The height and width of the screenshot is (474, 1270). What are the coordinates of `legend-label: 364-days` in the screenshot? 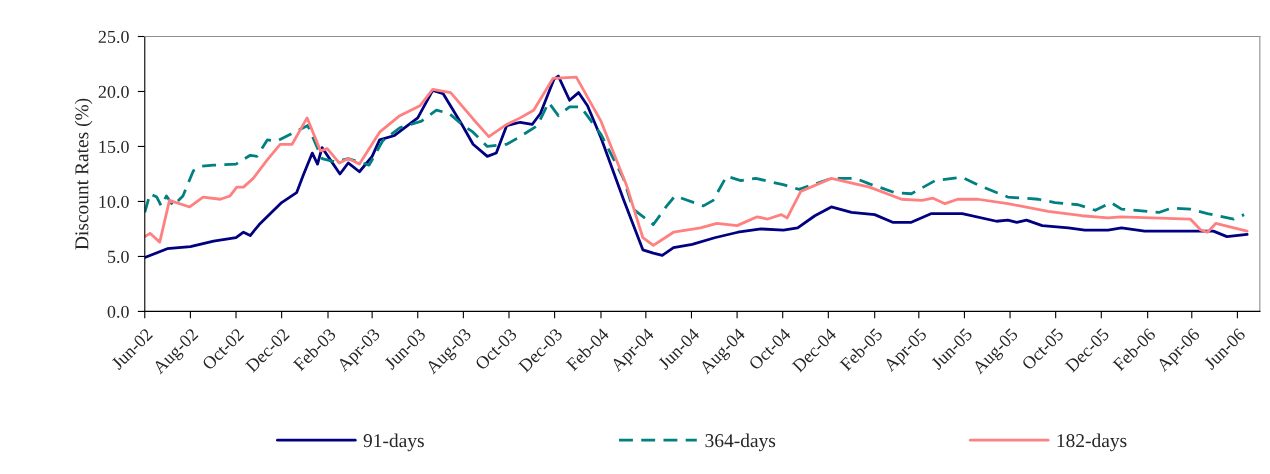 It's located at (740, 442).